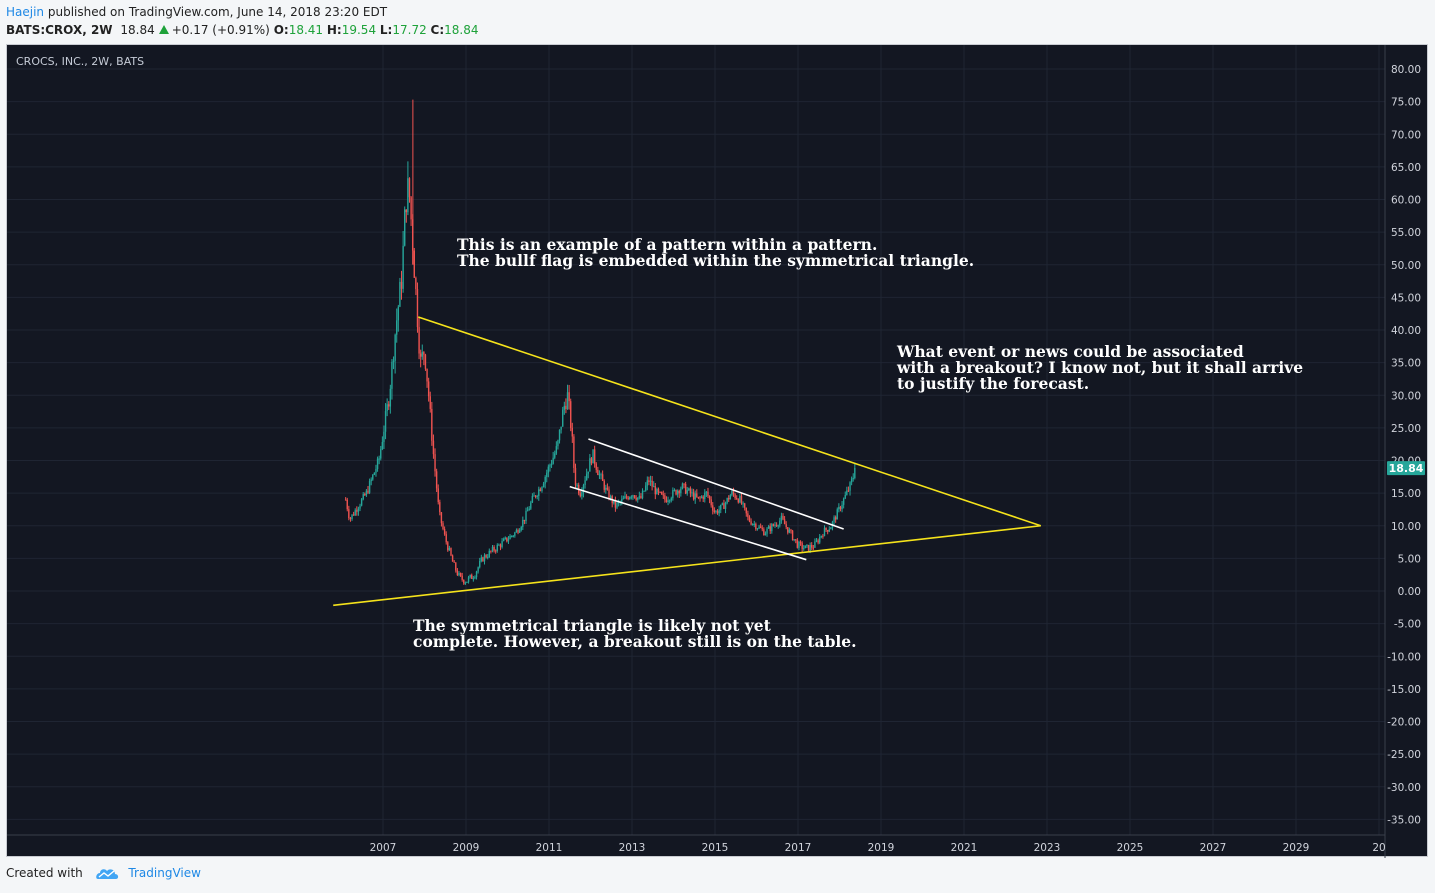 This screenshot has height=893, width=1435. I want to click on price-tick-label: 75.00, so click(1406, 103).